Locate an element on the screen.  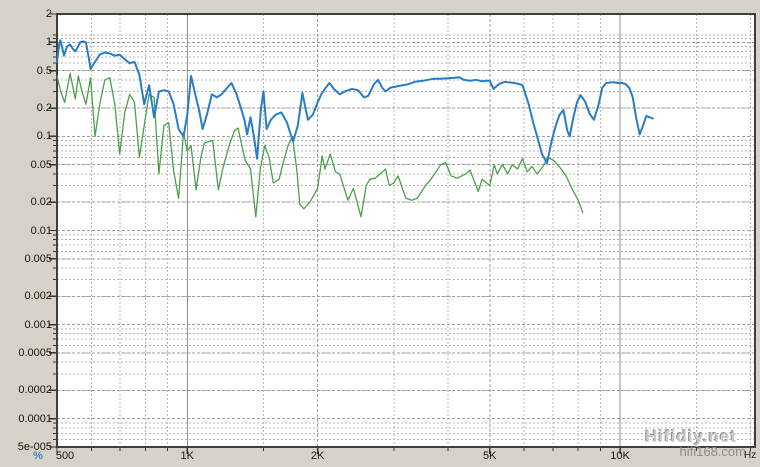
y-axis-unit-label: % is located at coordinates (38, 456).